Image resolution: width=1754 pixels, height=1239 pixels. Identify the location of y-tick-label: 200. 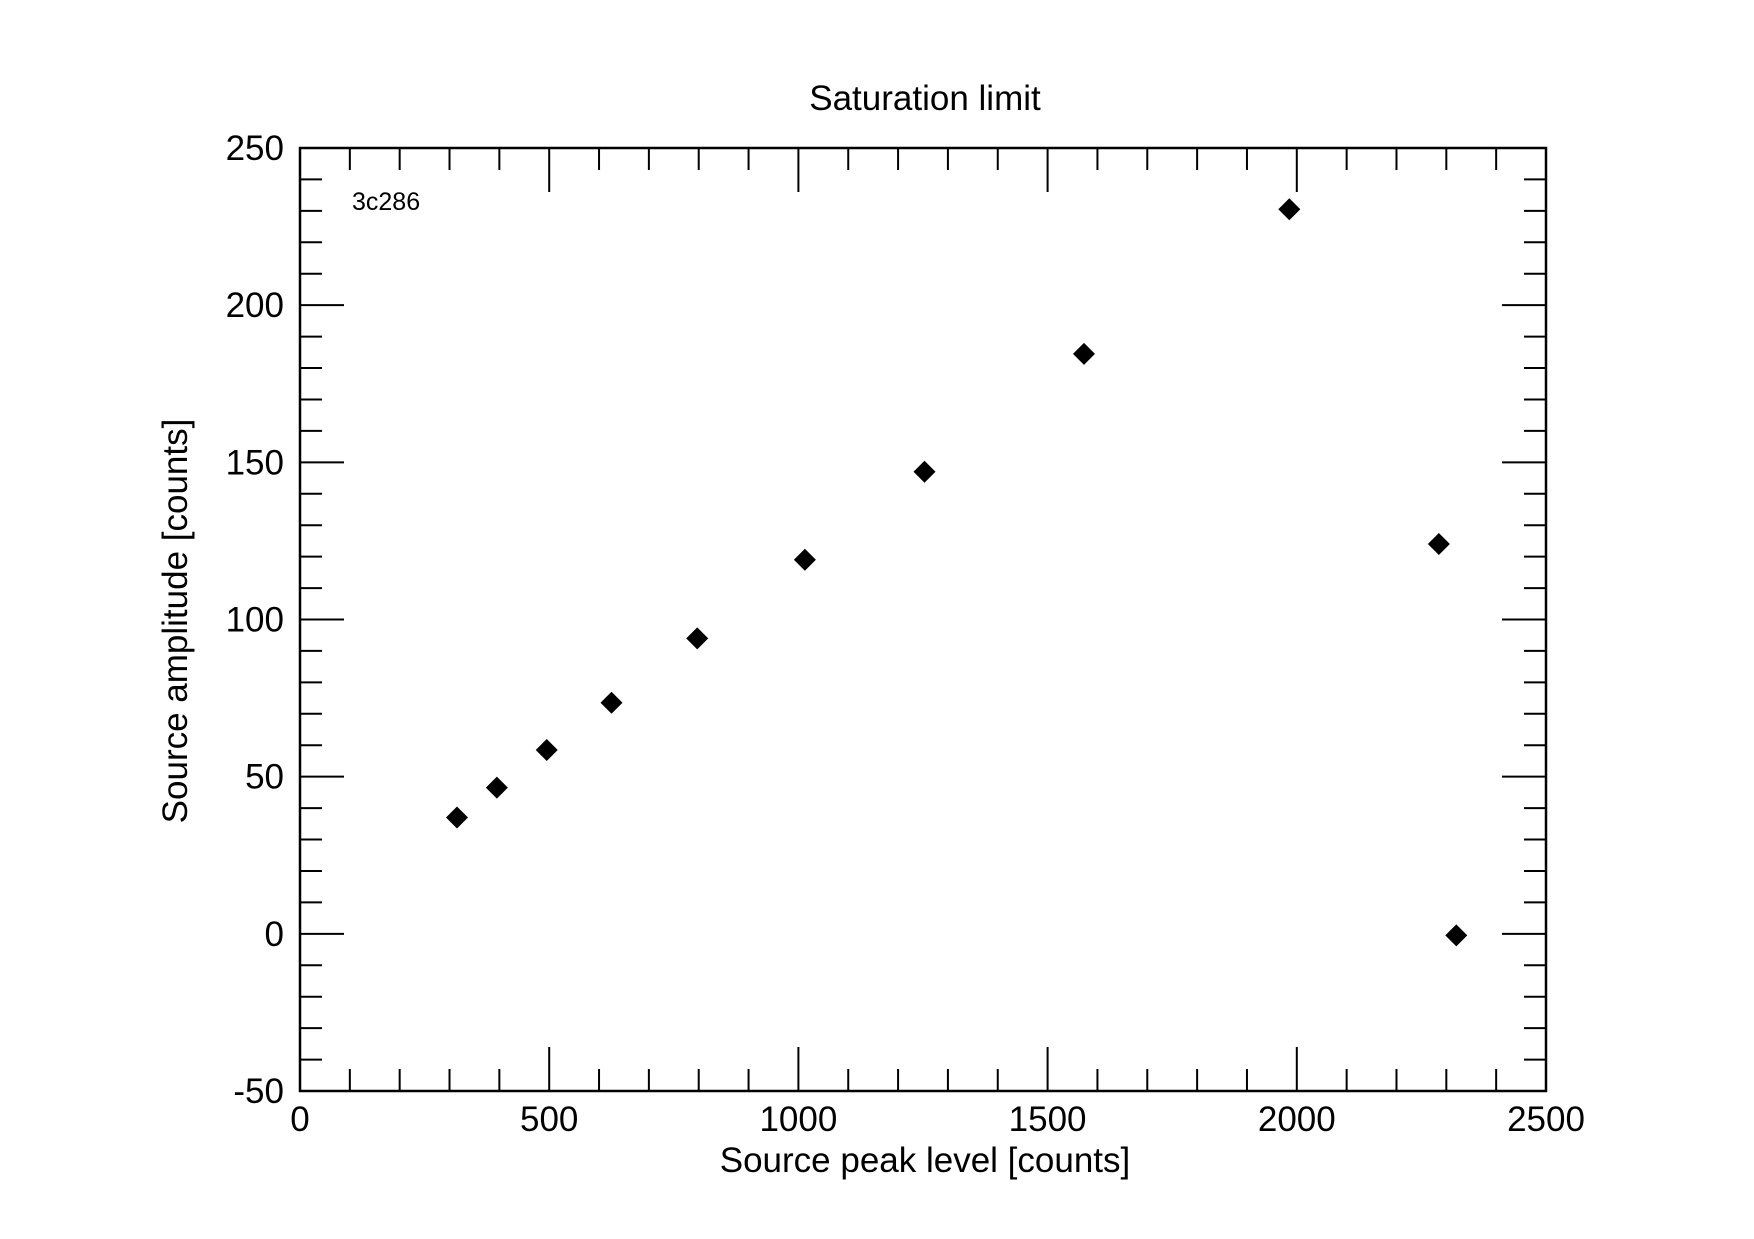
(255, 305).